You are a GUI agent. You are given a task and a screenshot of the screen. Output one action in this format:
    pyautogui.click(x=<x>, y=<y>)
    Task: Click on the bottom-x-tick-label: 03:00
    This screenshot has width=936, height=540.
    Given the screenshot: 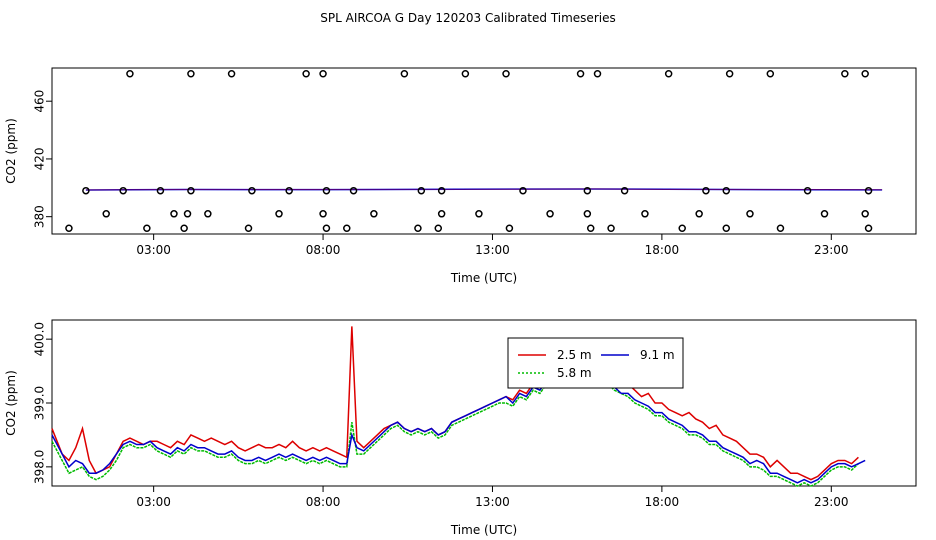 What is the action you would take?
    pyautogui.click(x=153, y=502)
    